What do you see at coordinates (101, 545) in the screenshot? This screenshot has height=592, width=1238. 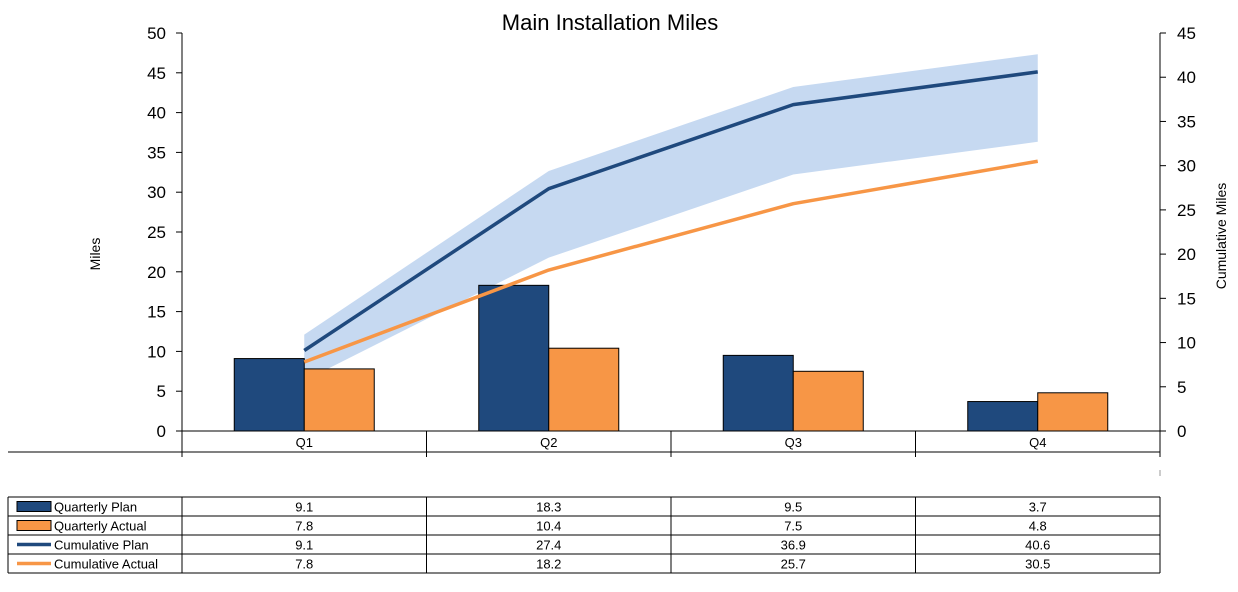 I see `legend-label-cumulative-plan: Cumulative Plan` at bounding box center [101, 545].